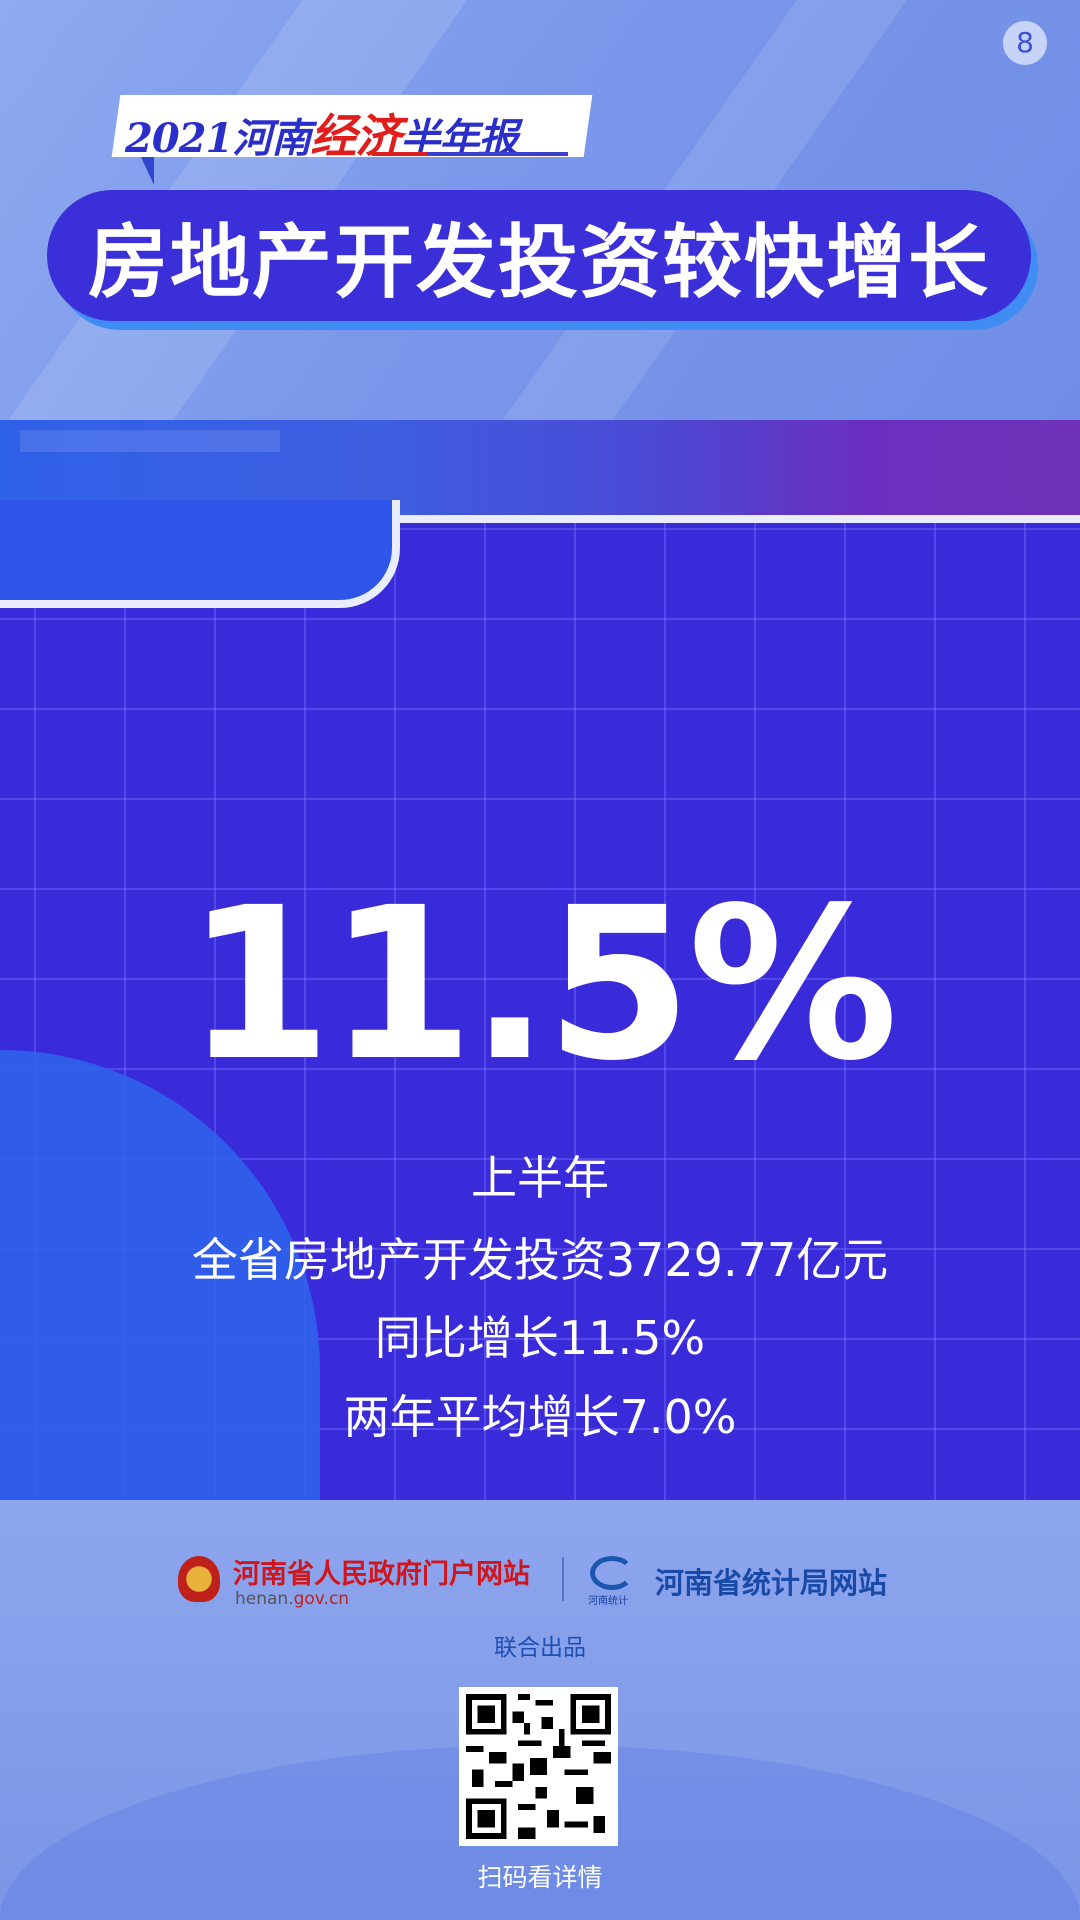 The width and height of the screenshot is (1080, 1920). Describe the element at coordinates (540, 1178) in the screenshot. I see `period-label: 上半年` at that location.